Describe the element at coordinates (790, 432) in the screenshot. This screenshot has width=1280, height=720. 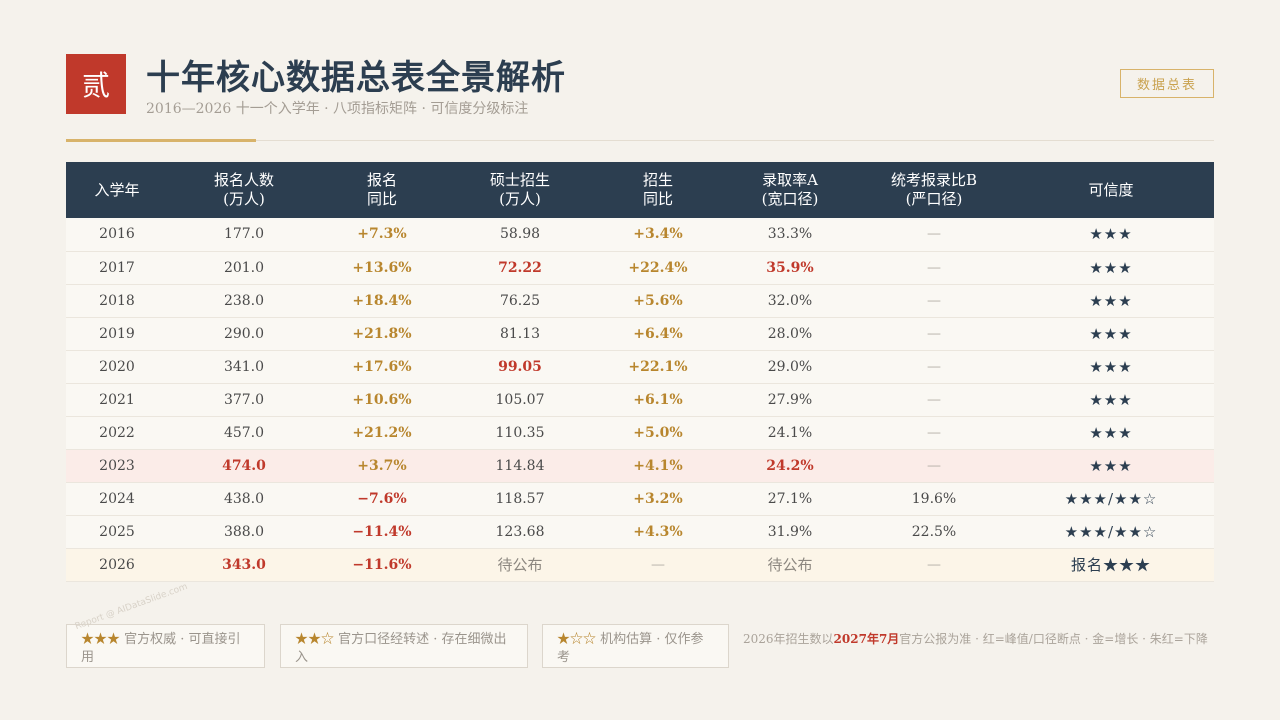
I see `table-cell: 24.1%` at that location.